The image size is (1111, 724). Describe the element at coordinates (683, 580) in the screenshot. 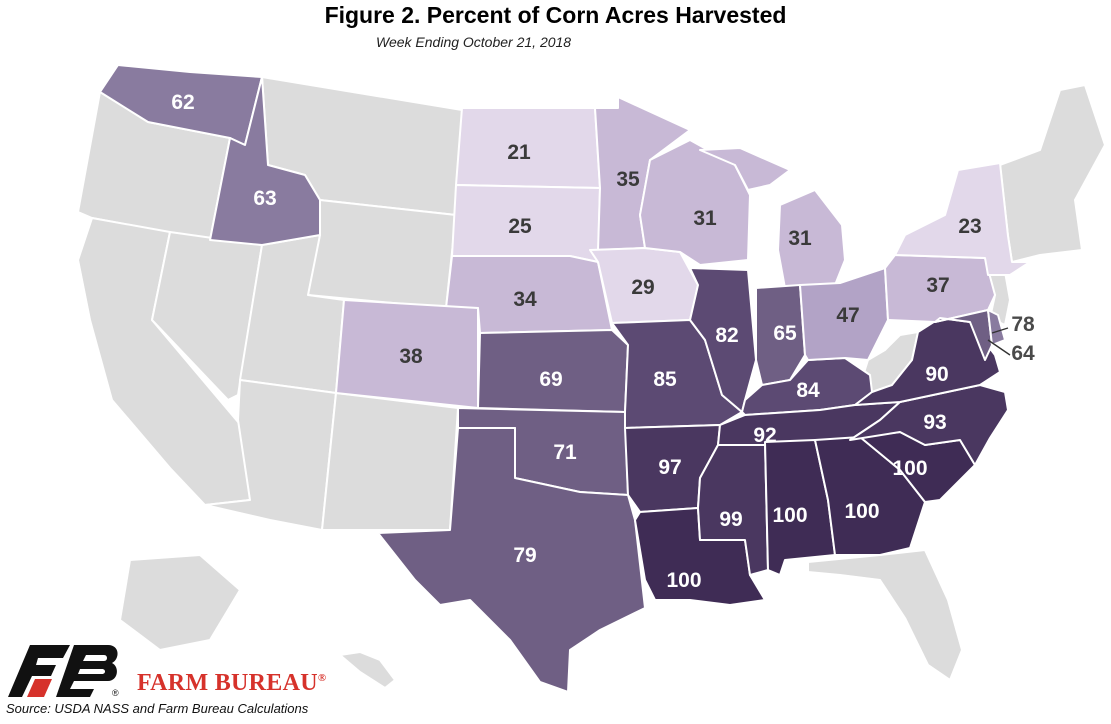

I see `label-la: 100` at that location.